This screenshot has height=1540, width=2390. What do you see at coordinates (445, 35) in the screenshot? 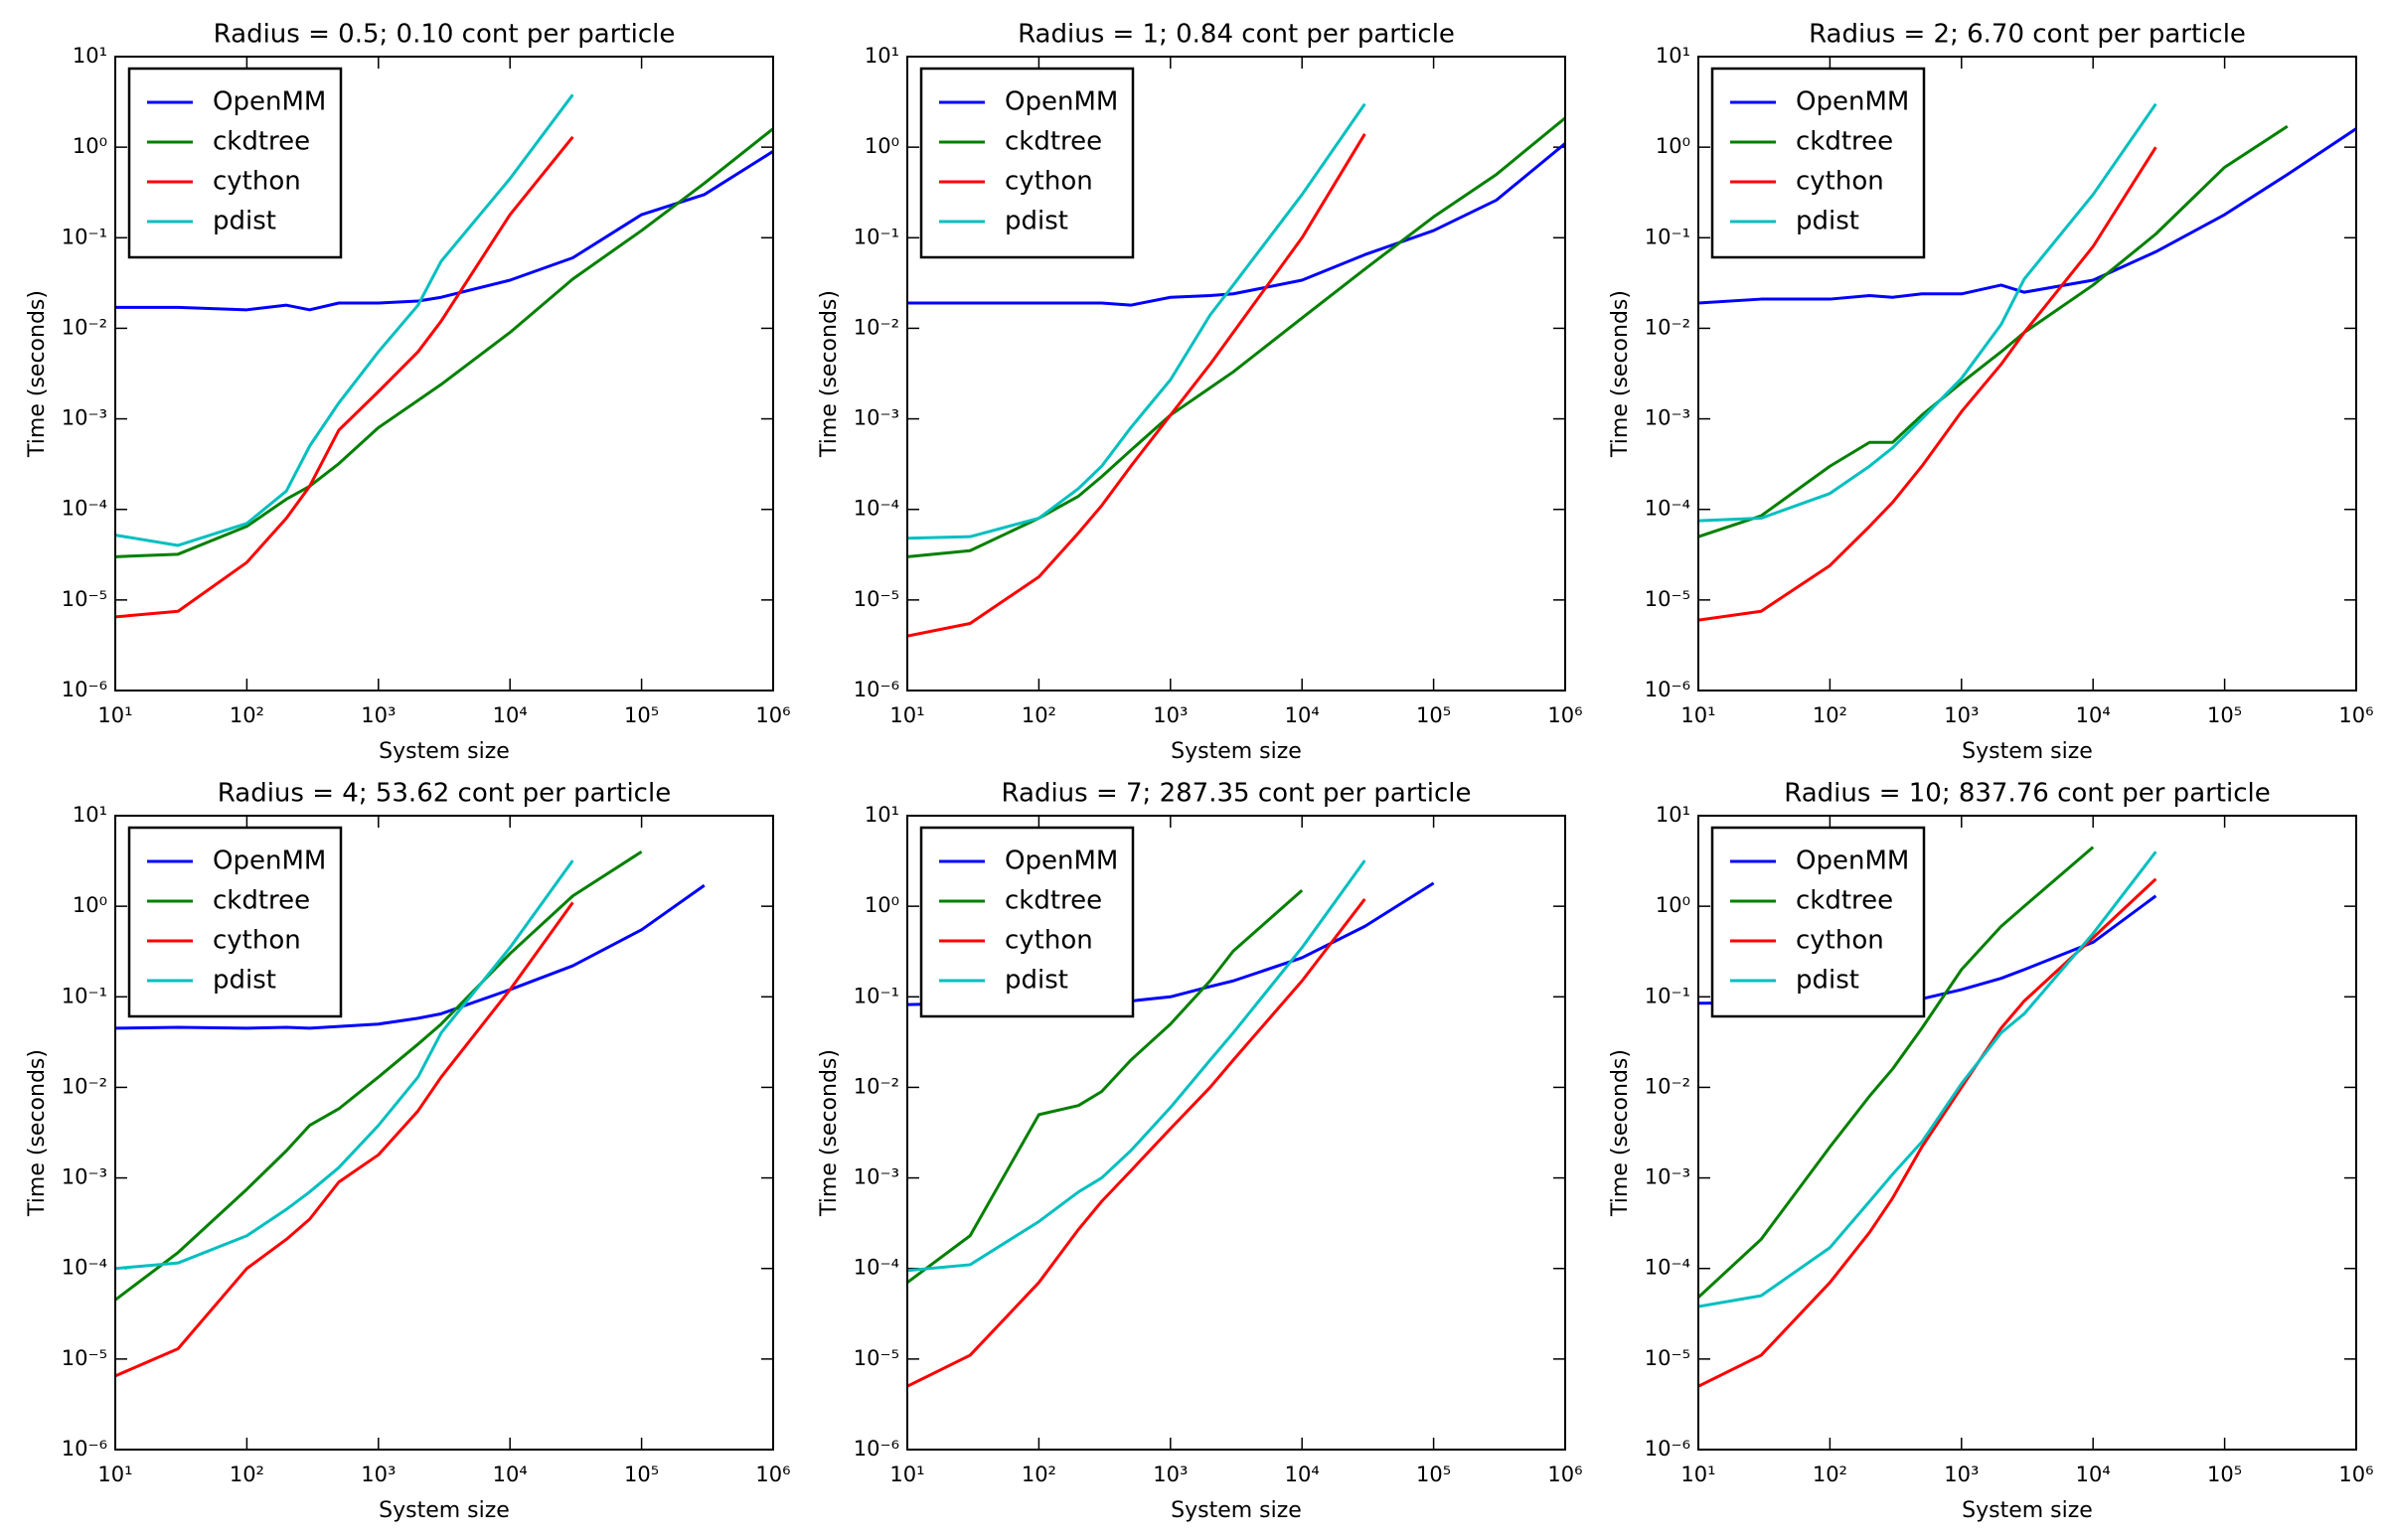
I see `chart-title: Radius = 0.5; 0.10 cont per particle` at bounding box center [445, 35].